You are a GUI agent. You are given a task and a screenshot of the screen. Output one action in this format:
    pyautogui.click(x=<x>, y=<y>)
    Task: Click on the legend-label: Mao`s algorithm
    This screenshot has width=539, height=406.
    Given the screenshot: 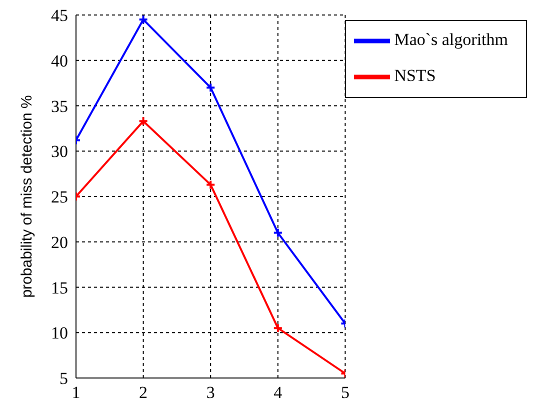 What is the action you would take?
    pyautogui.click(x=451, y=39)
    